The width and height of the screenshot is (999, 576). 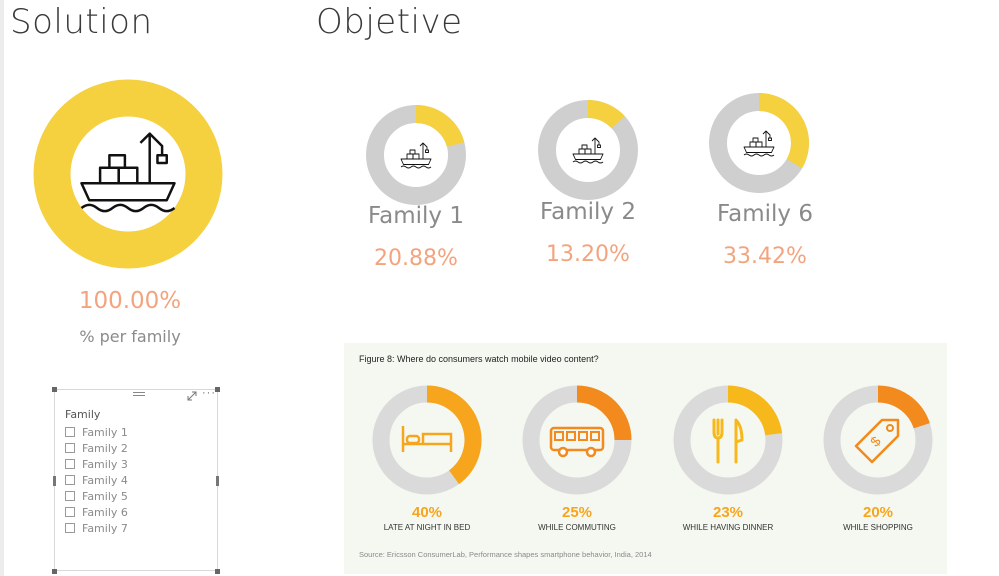 What do you see at coordinates (81, 22) in the screenshot?
I see `solution-heading: Solution` at bounding box center [81, 22].